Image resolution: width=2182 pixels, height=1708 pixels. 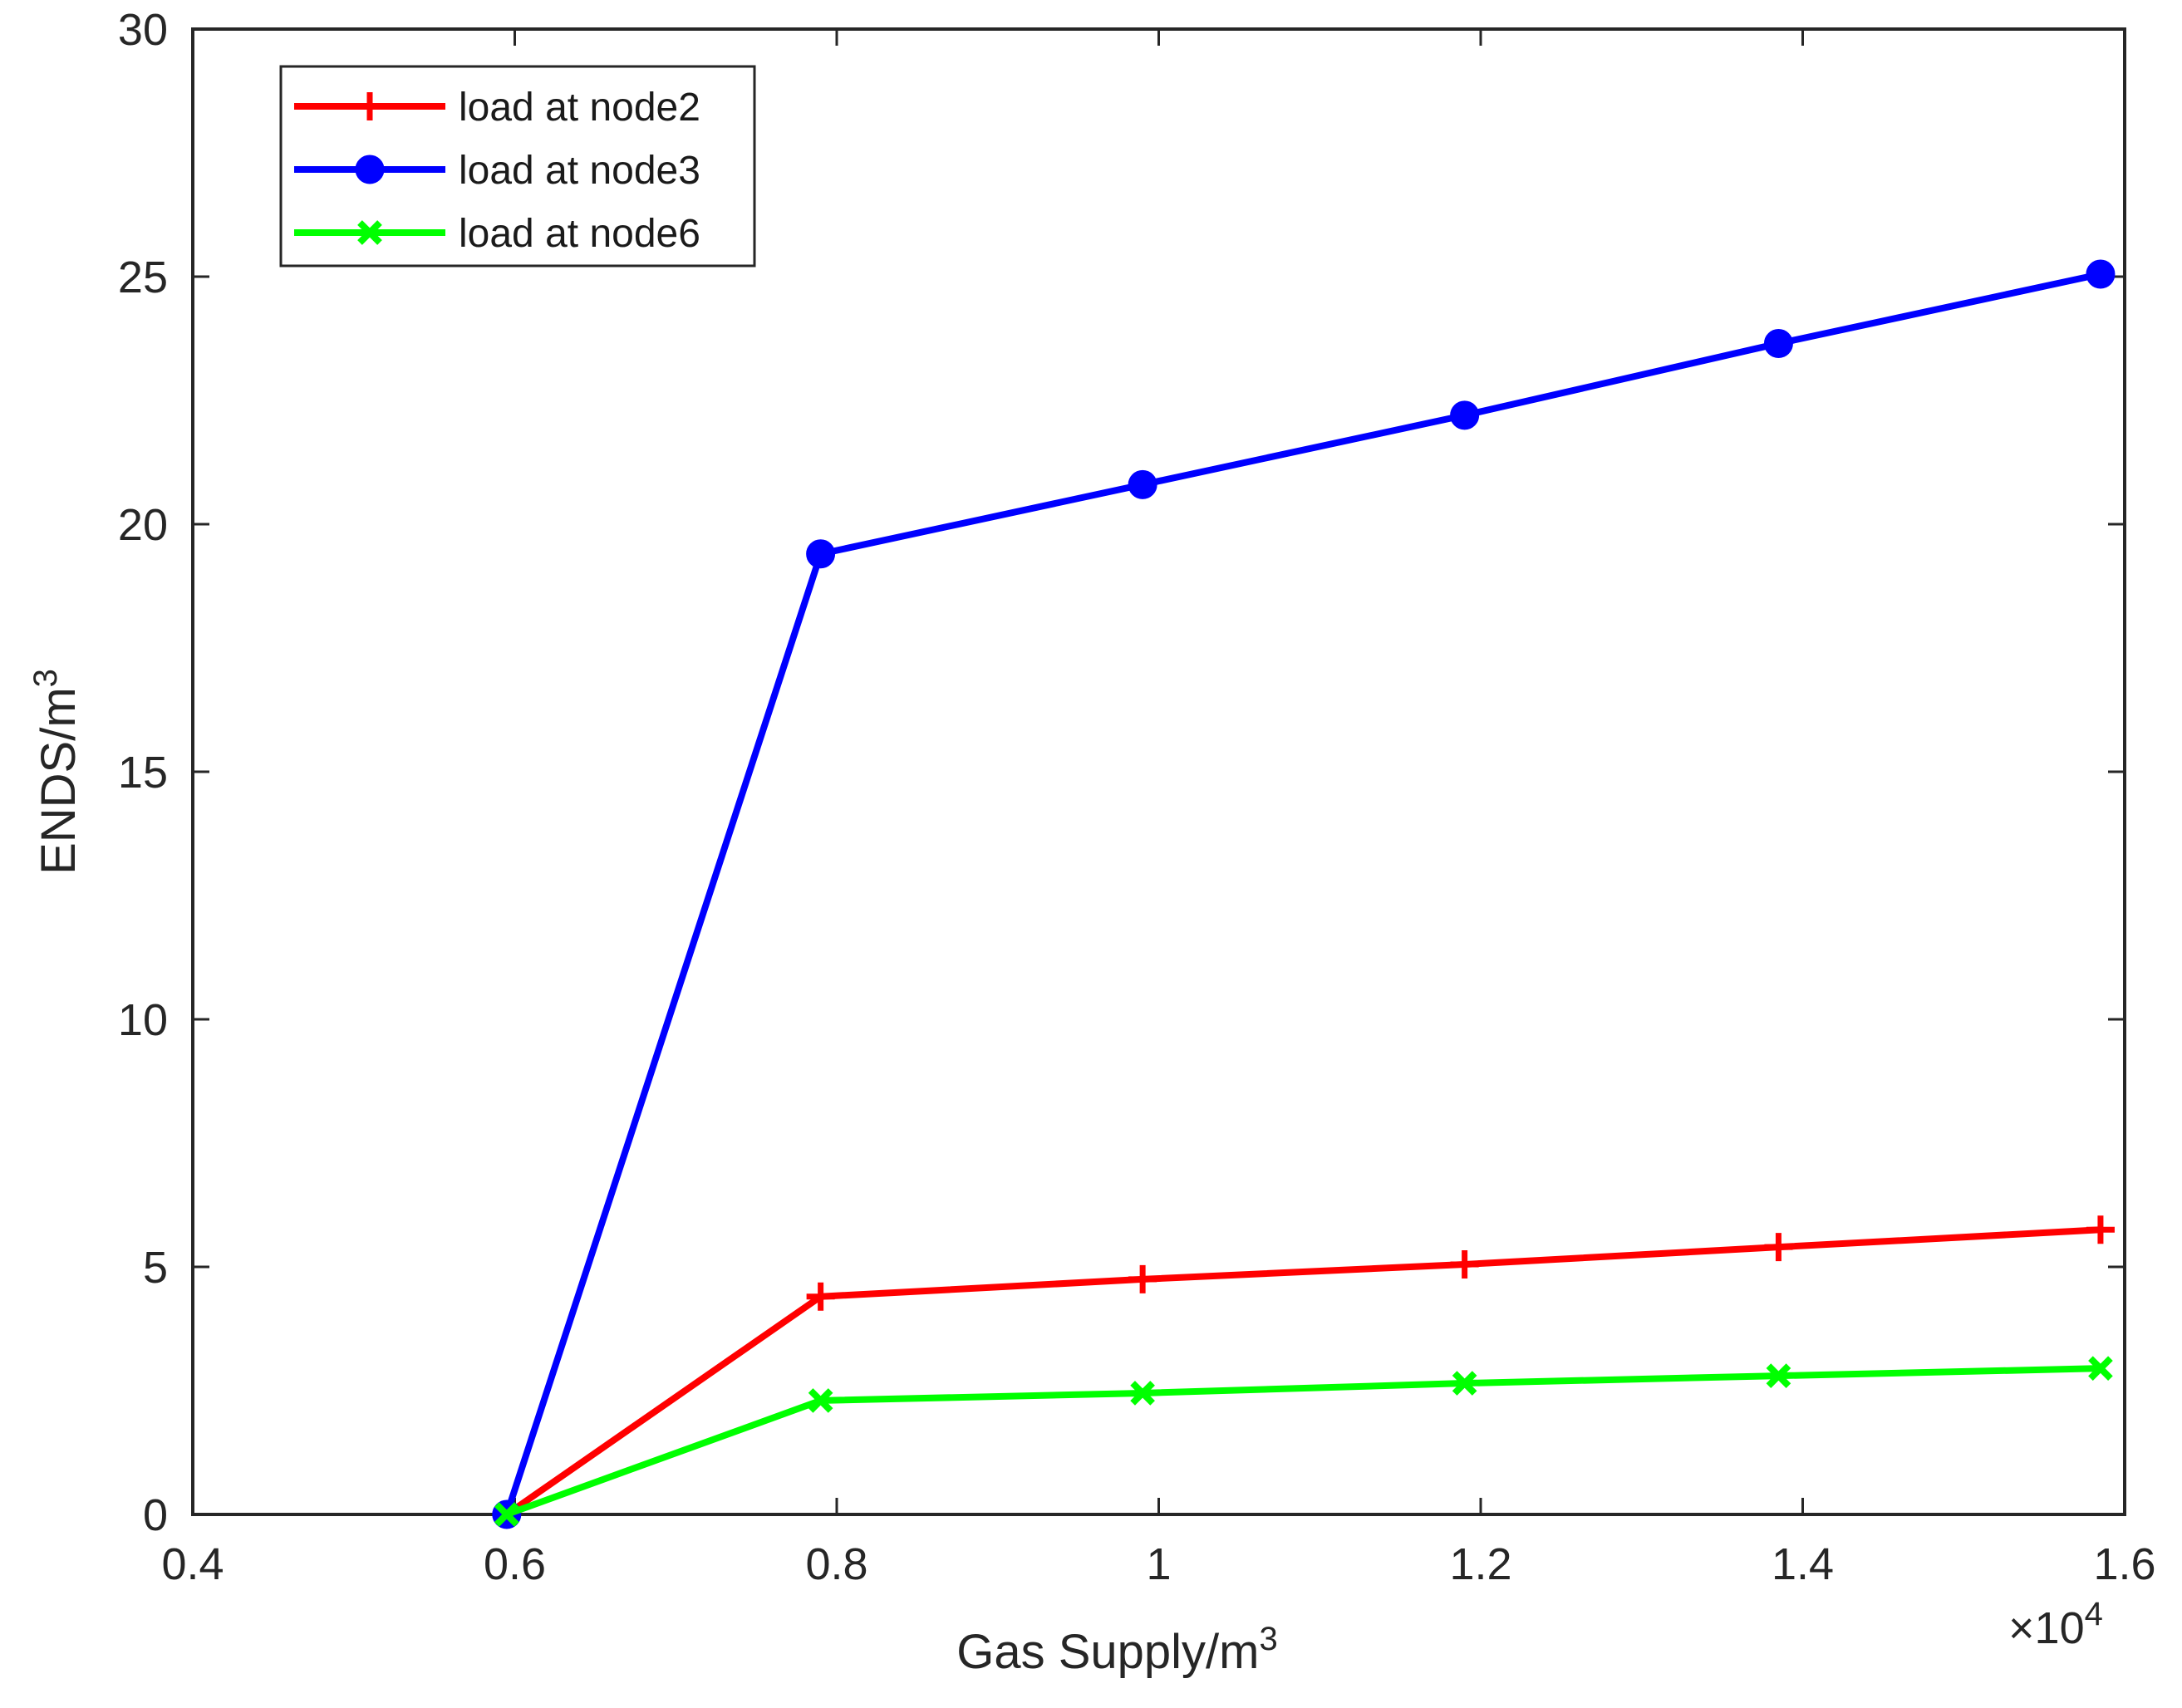 What do you see at coordinates (1269, 1639) in the screenshot?
I see `x-axis-label-superscript: 3` at bounding box center [1269, 1639].